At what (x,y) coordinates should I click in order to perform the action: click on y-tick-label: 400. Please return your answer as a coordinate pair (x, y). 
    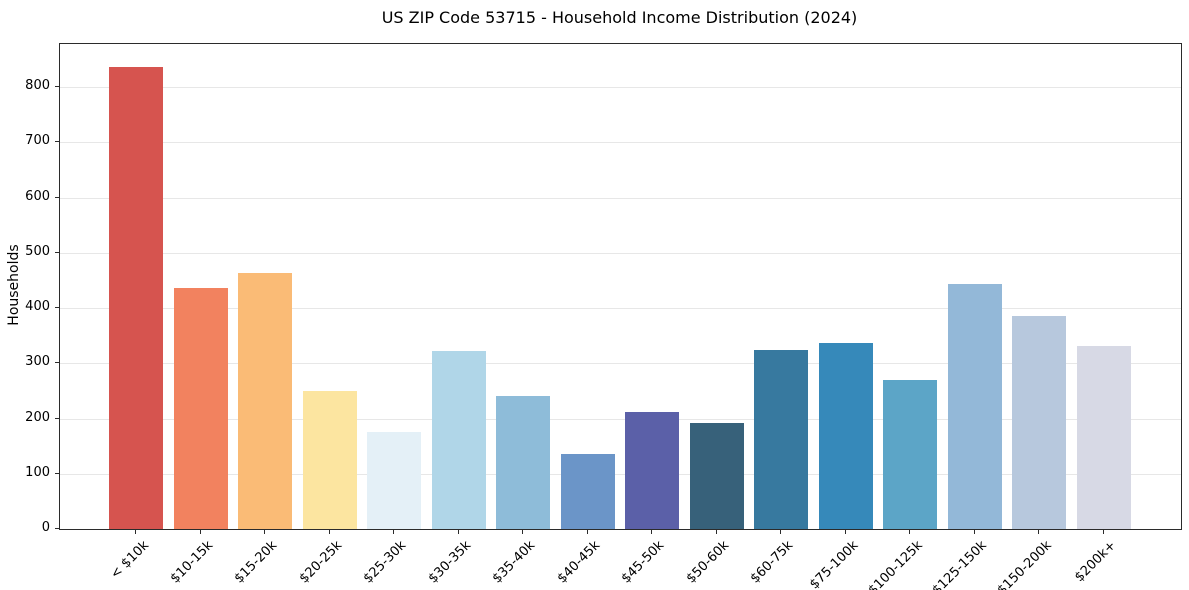
    Looking at the image, I should click on (37, 306).